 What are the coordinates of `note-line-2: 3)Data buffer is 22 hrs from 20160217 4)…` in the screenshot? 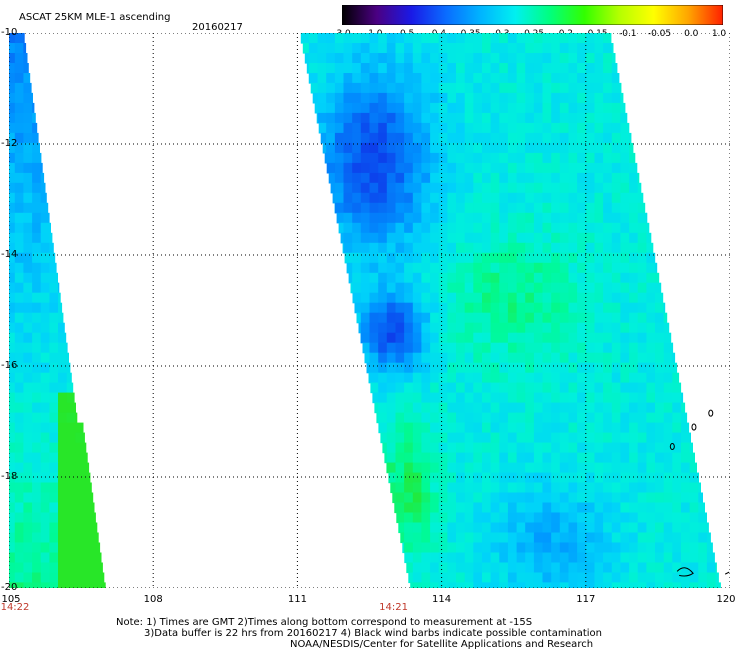 It's located at (373, 633).